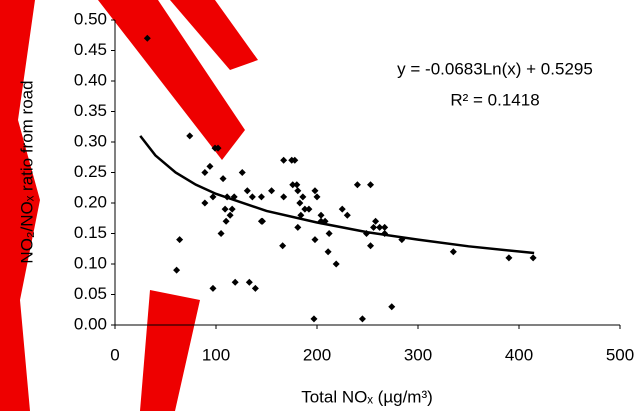  What do you see at coordinates (90, 293) in the screenshot?
I see `y-tick-label: 0.05` at bounding box center [90, 293].